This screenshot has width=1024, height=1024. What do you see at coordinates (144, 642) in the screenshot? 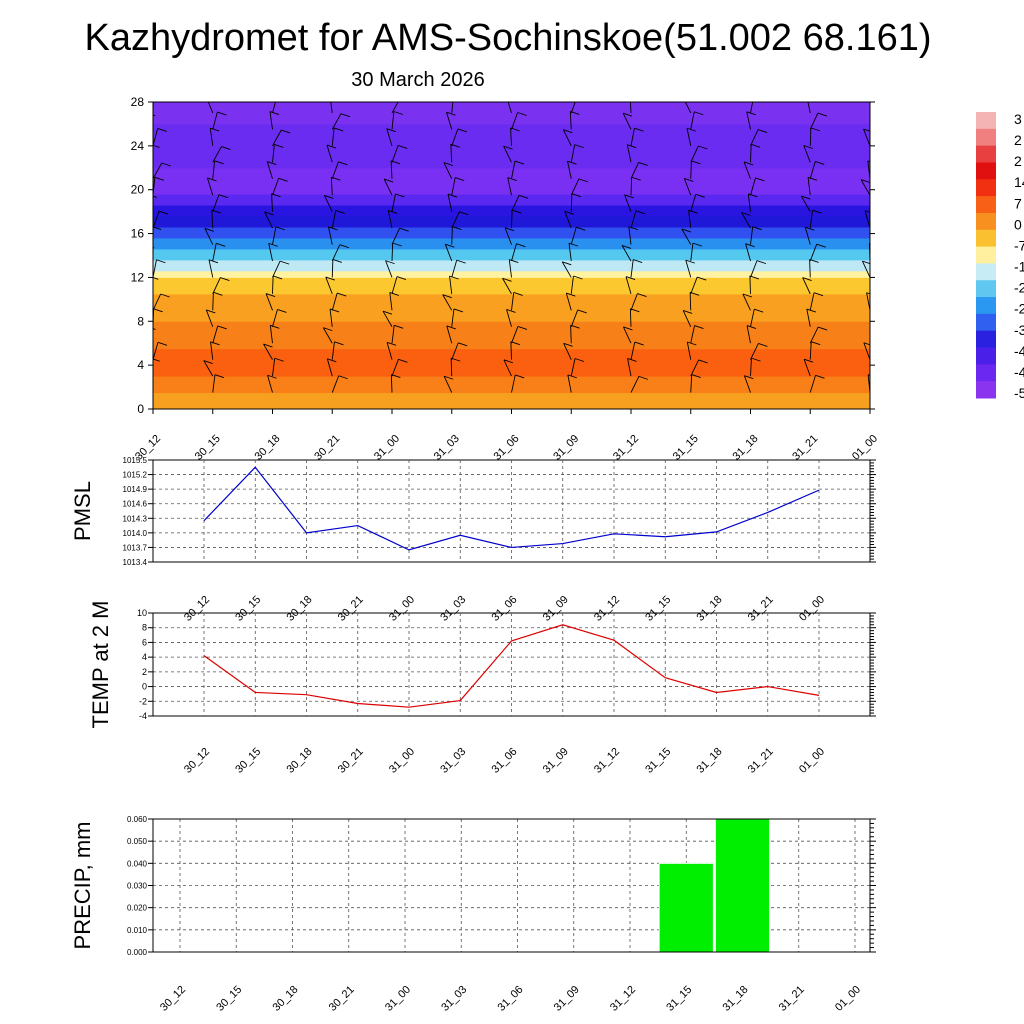
I see `y-tick-label: 6` at bounding box center [144, 642].